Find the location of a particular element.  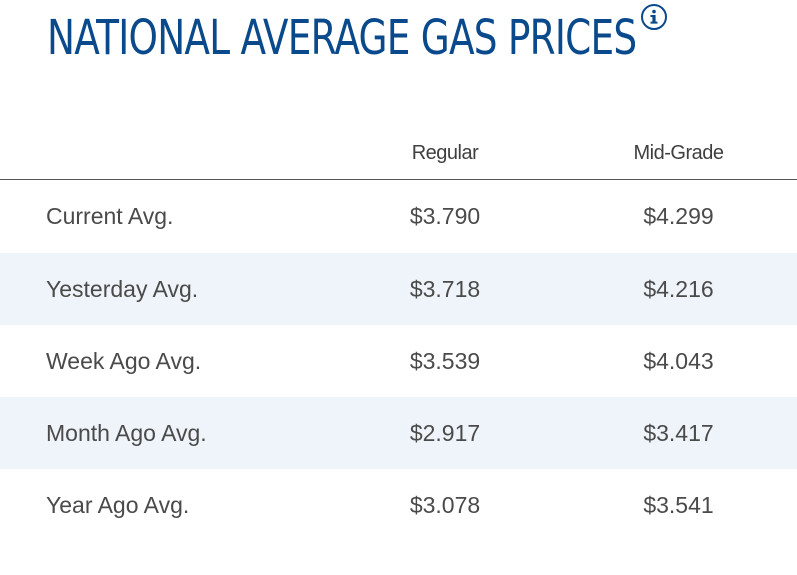

row-label: Week Ago Avg. is located at coordinates (124, 360).